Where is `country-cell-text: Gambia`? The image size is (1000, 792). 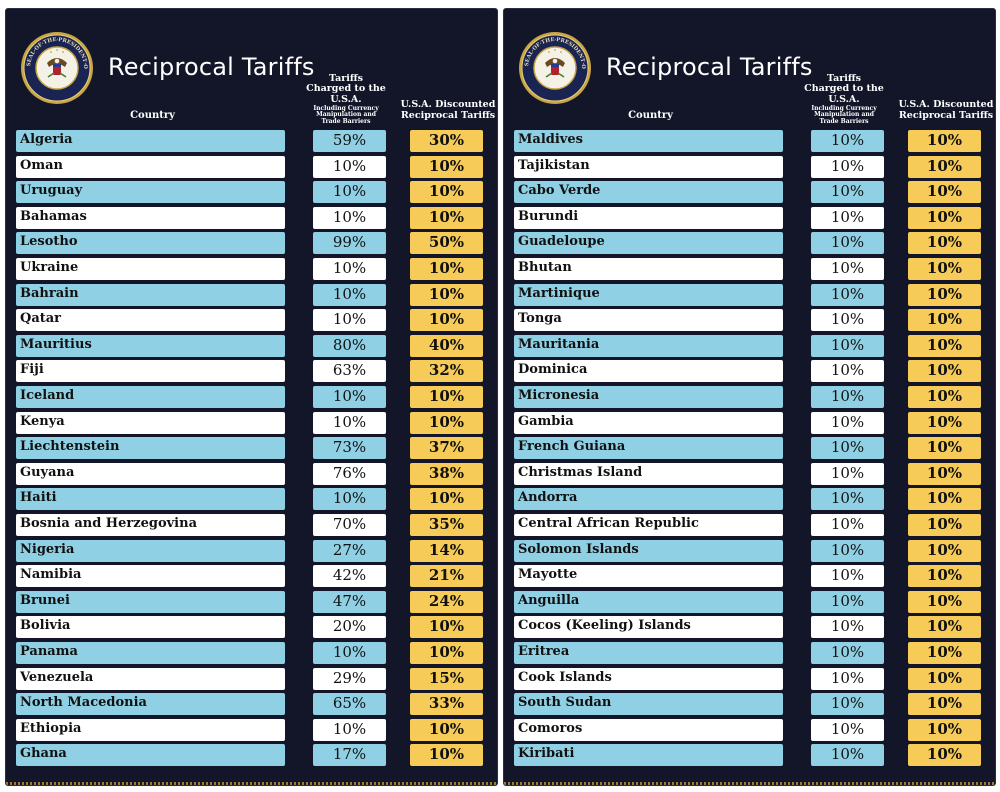
country-cell-text: Gambia is located at coordinates (546, 421).